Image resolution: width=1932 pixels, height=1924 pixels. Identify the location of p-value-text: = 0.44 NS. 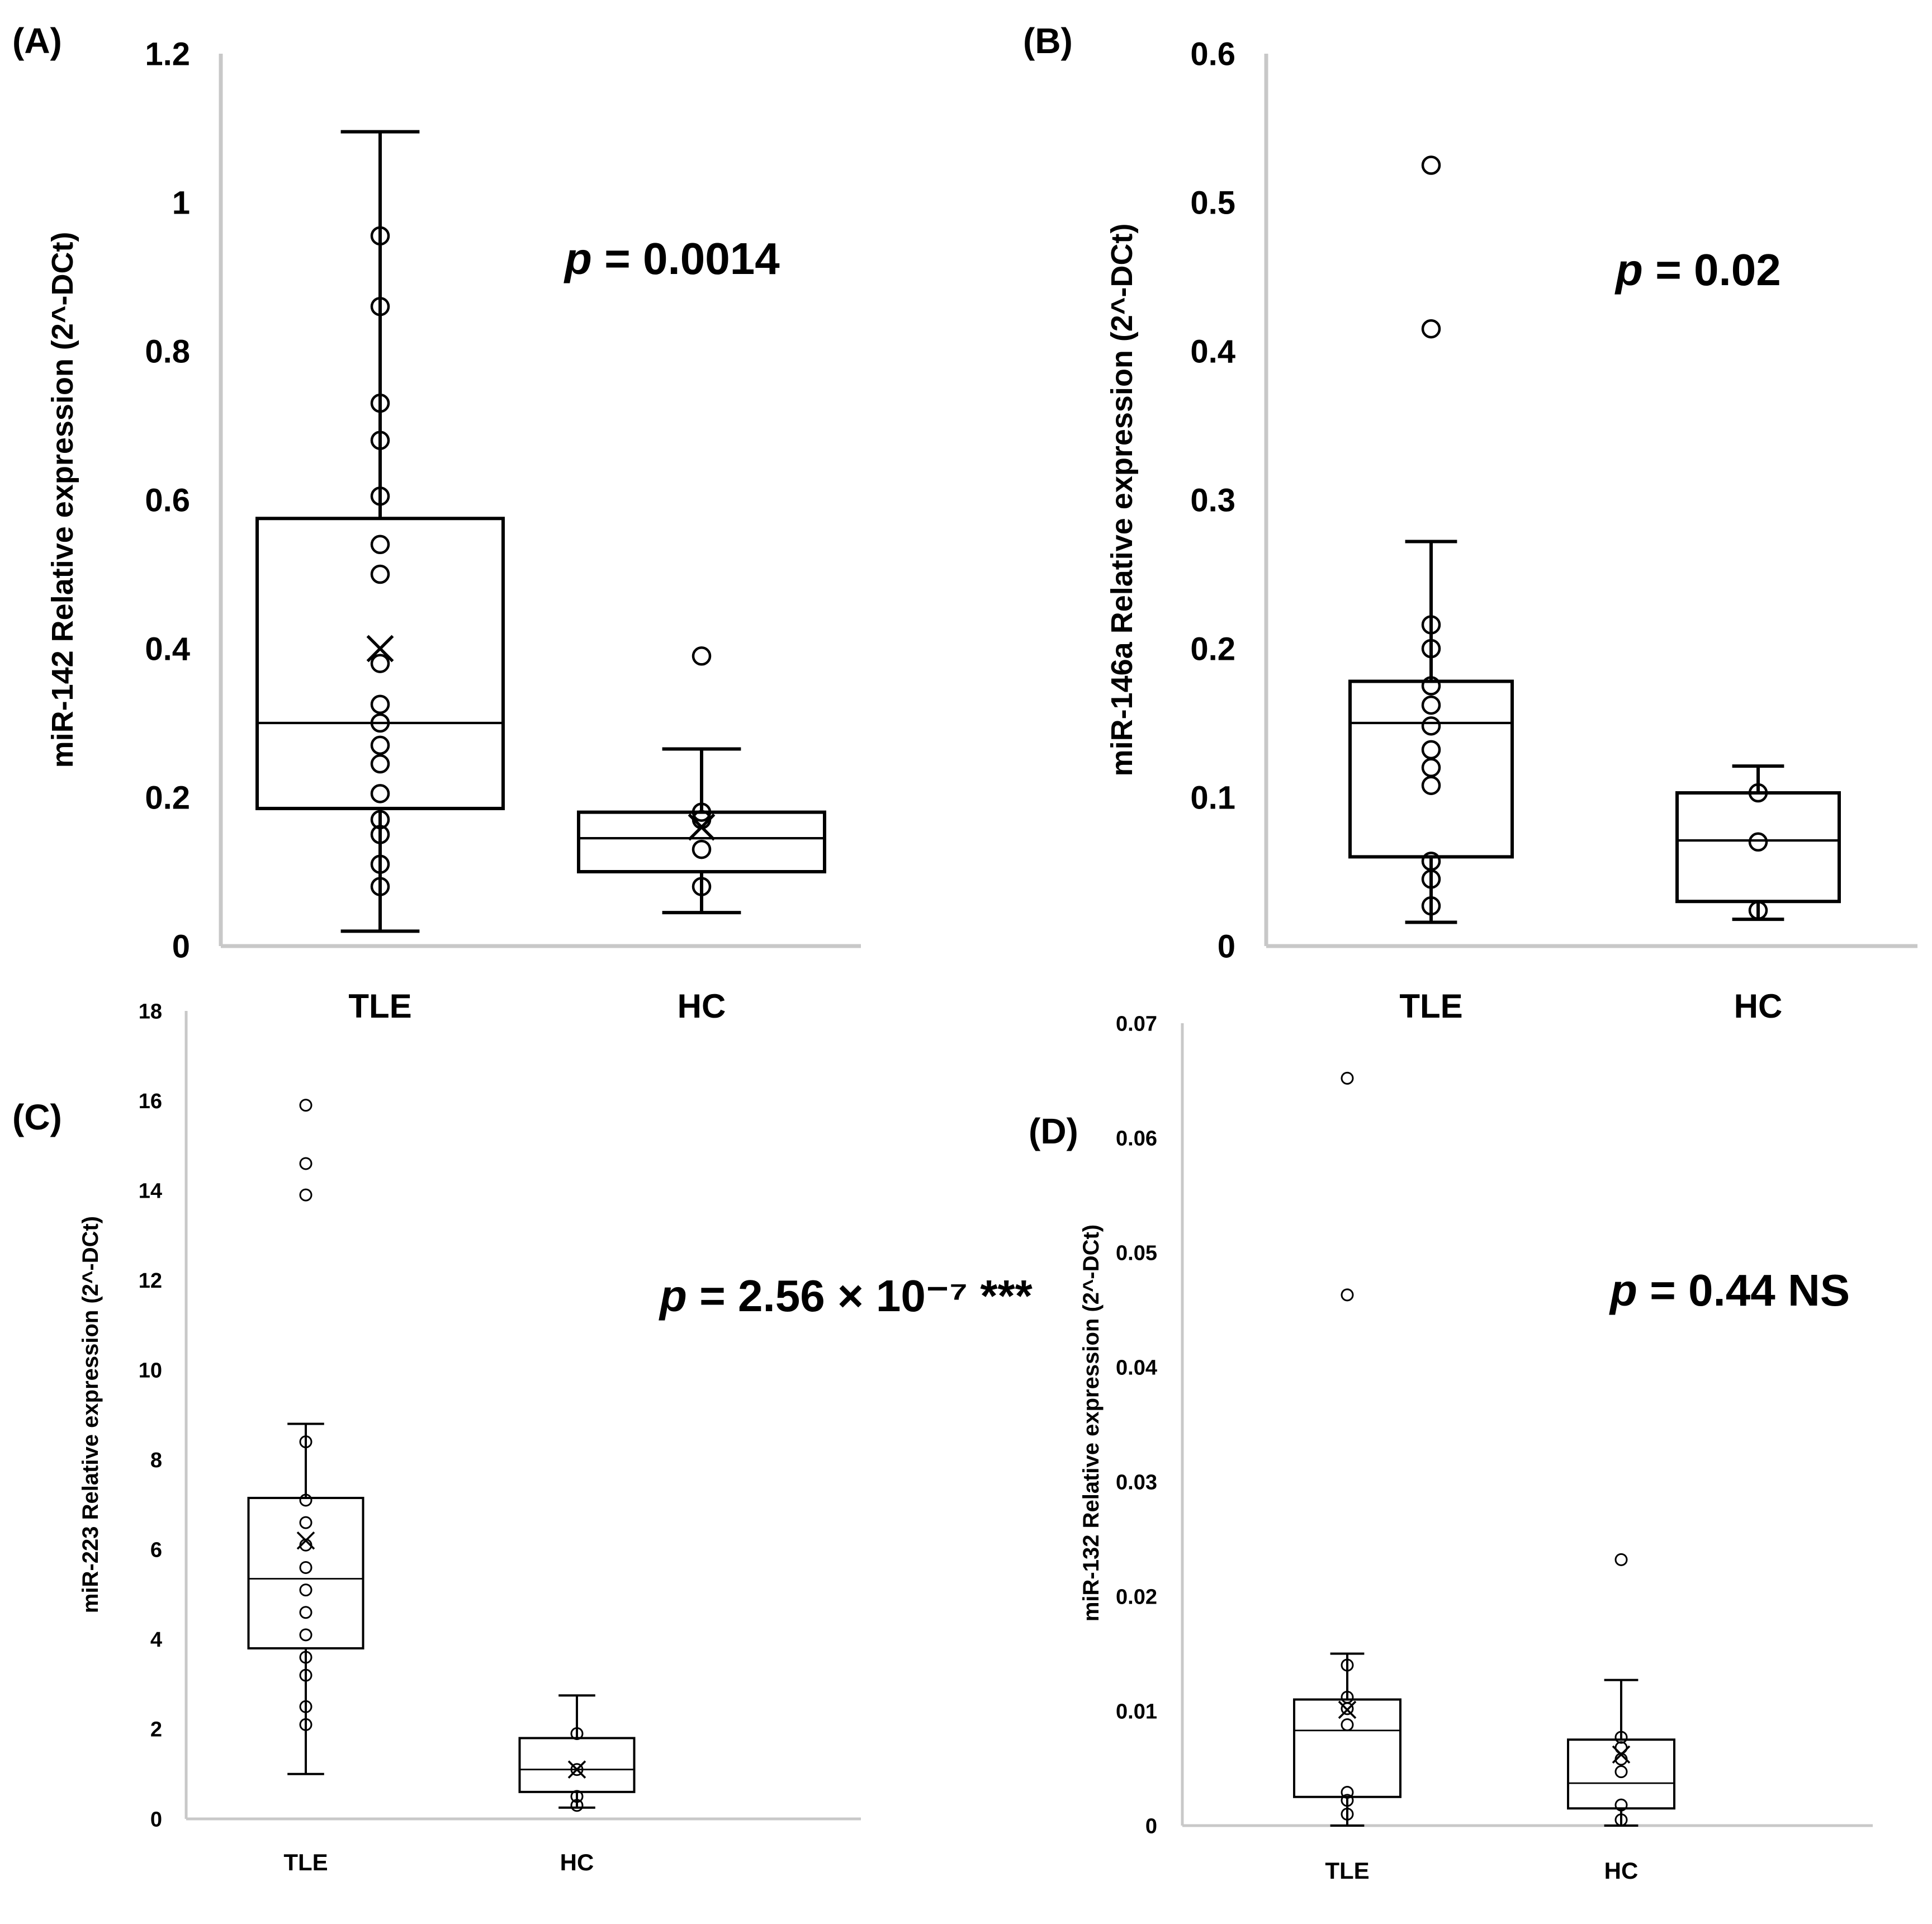
(1743, 1290).